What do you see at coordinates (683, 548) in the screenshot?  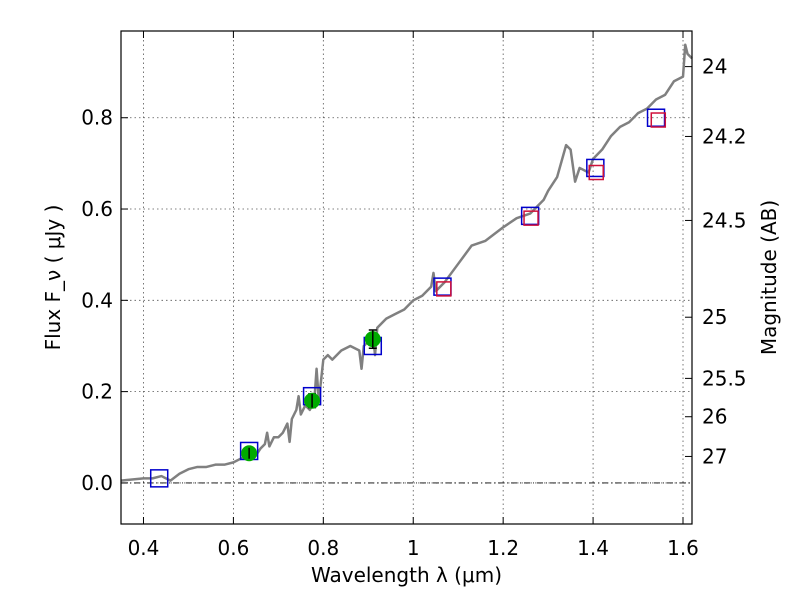 I see `x-tick-label: 1.6` at bounding box center [683, 548].